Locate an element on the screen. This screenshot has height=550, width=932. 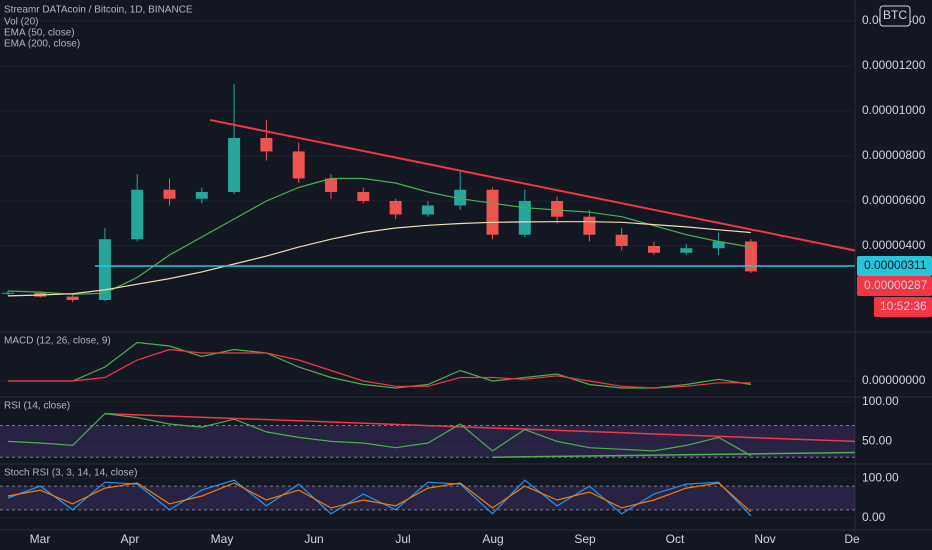
price-tag is located at coordinates (894, 266).